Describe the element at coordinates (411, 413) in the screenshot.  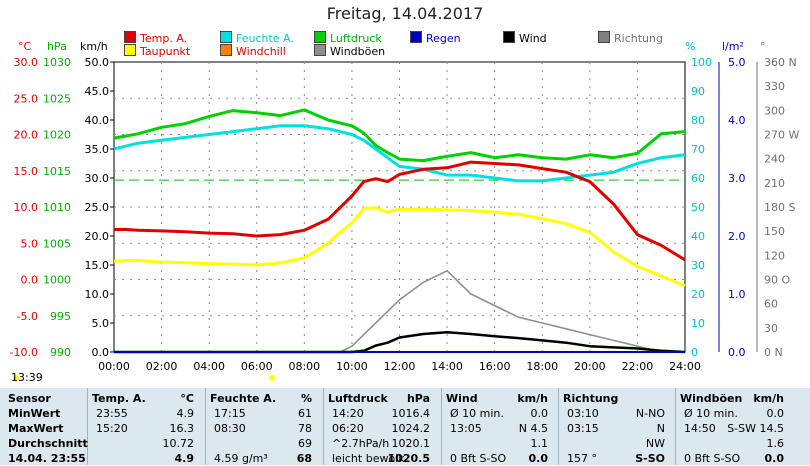
I see `table-cell-value: 1016.4` at that location.